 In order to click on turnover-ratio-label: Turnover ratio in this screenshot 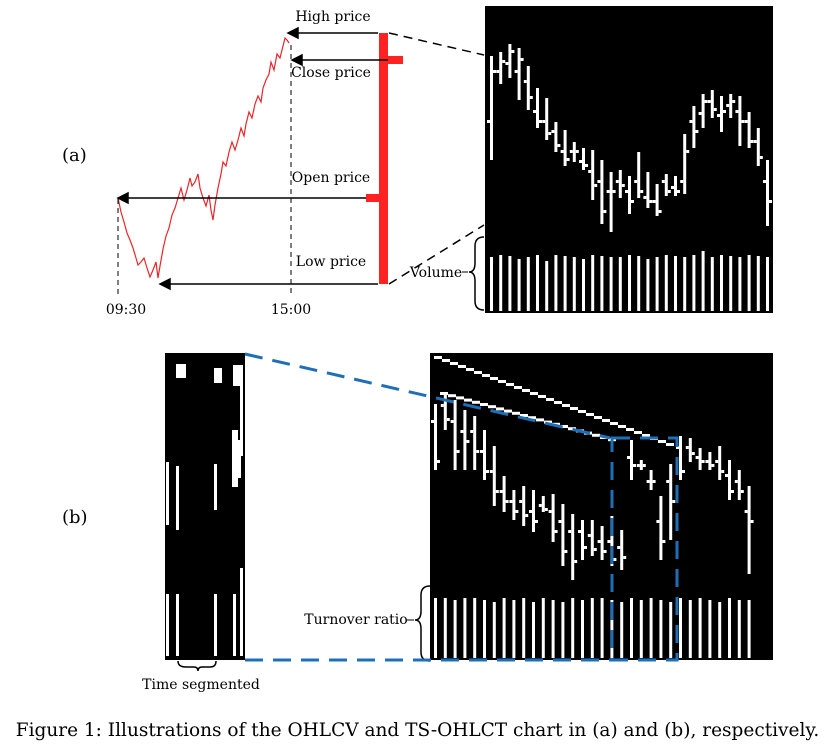, I will do `click(355, 620)`.